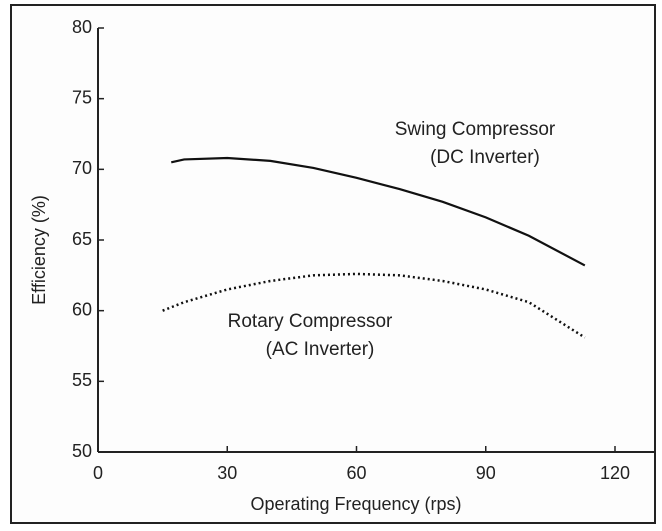  Describe the element at coordinates (227, 473) in the screenshot. I see `x-tick-label: 30` at that location.